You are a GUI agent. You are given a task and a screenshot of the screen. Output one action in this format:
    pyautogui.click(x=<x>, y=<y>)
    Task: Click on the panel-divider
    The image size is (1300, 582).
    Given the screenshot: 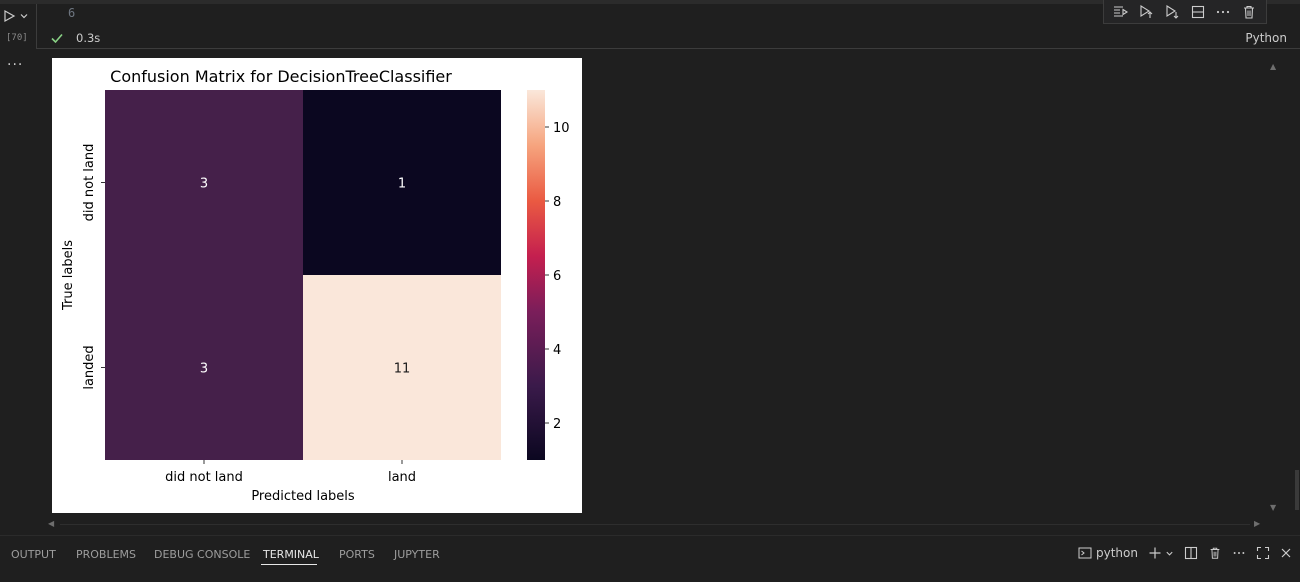 What is the action you would take?
    pyautogui.click(x=650, y=535)
    